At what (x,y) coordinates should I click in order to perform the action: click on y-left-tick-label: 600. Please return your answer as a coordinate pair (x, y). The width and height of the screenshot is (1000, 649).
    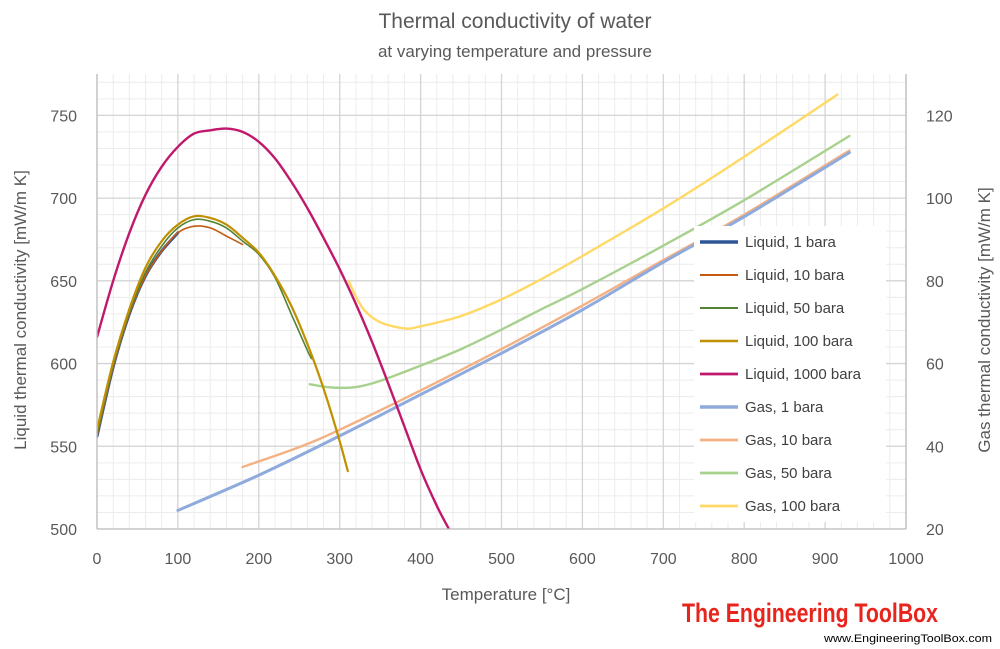
    Looking at the image, I should click on (63, 365).